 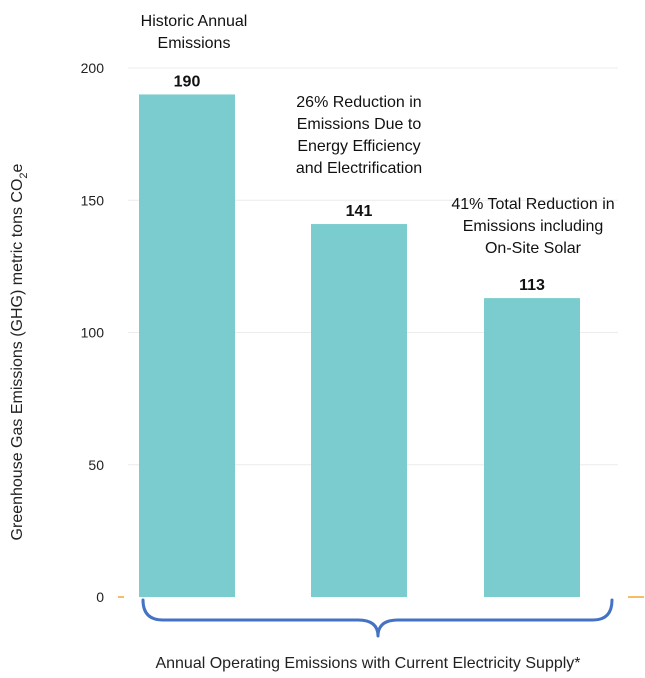 I want to click on annotation-line: Emissions including, so click(x=533, y=226).